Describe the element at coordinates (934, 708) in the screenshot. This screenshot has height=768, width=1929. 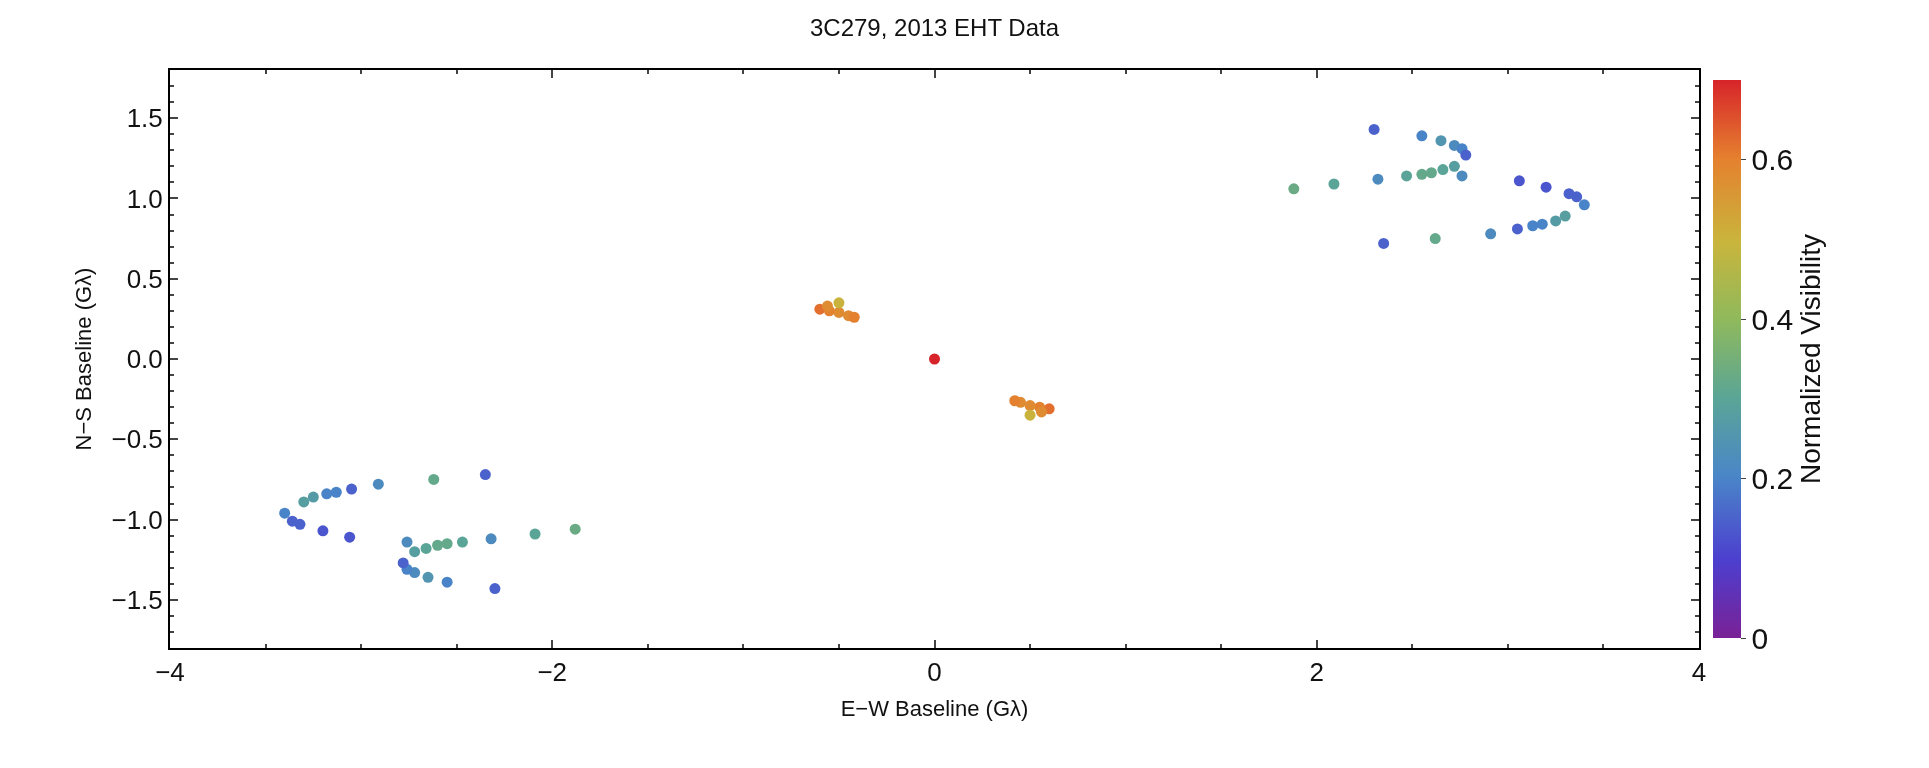
I see `x-axis-title: E−W Baseline (Gλ)` at that location.